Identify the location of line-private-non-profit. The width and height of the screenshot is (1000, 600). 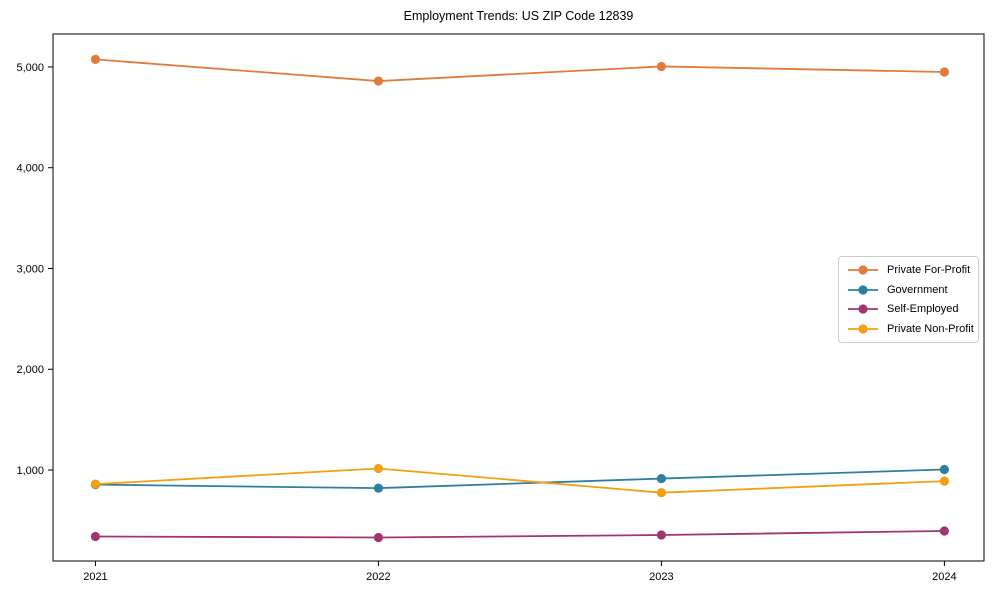
(520, 480).